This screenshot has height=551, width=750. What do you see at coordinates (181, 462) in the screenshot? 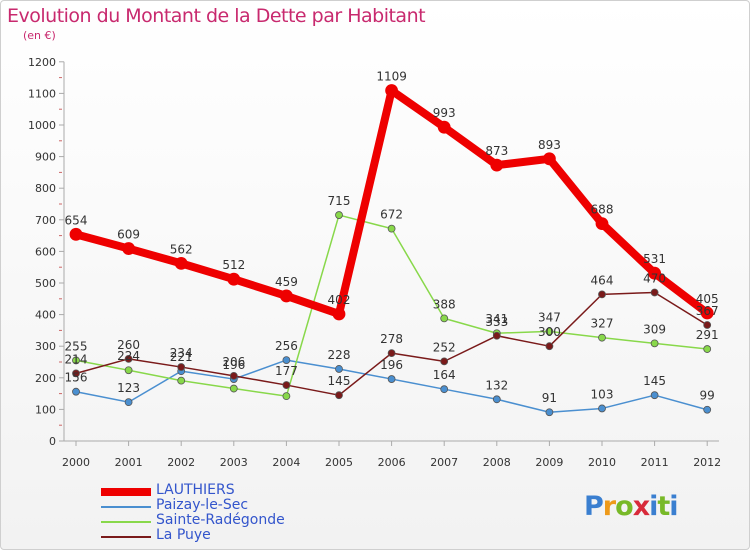
I see `x-tick-label: 2002` at bounding box center [181, 462].